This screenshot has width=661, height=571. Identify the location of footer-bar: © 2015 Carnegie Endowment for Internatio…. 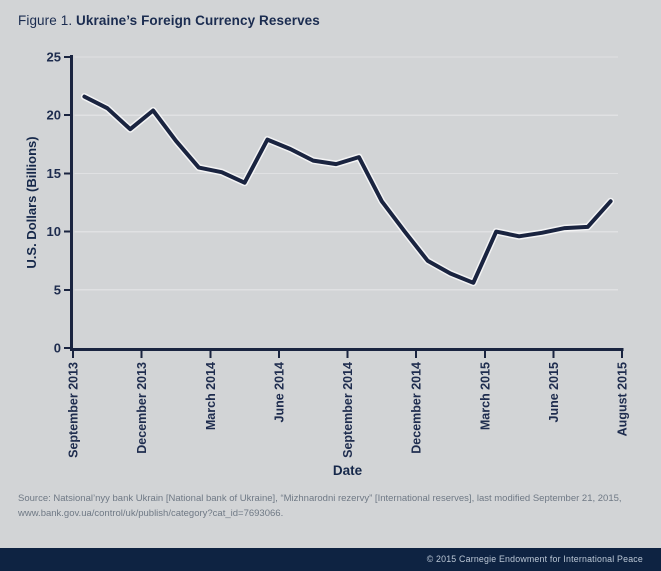
(330, 559).